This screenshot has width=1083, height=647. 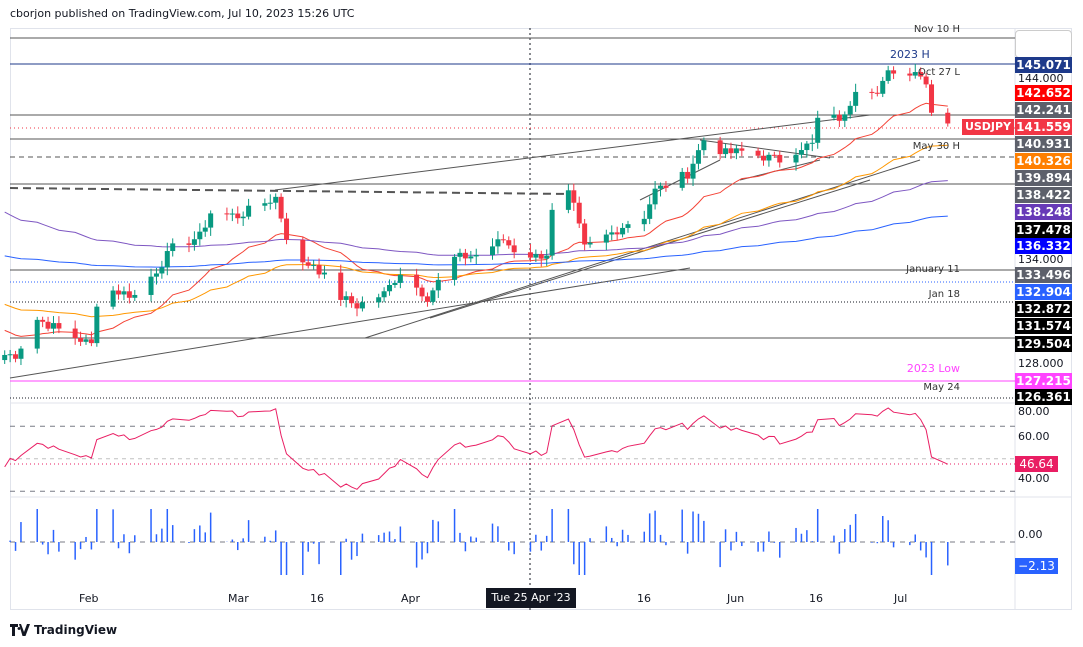 What do you see at coordinates (1034, 478) in the screenshot?
I see `axis-tick-label: 40.00` at bounding box center [1034, 478].